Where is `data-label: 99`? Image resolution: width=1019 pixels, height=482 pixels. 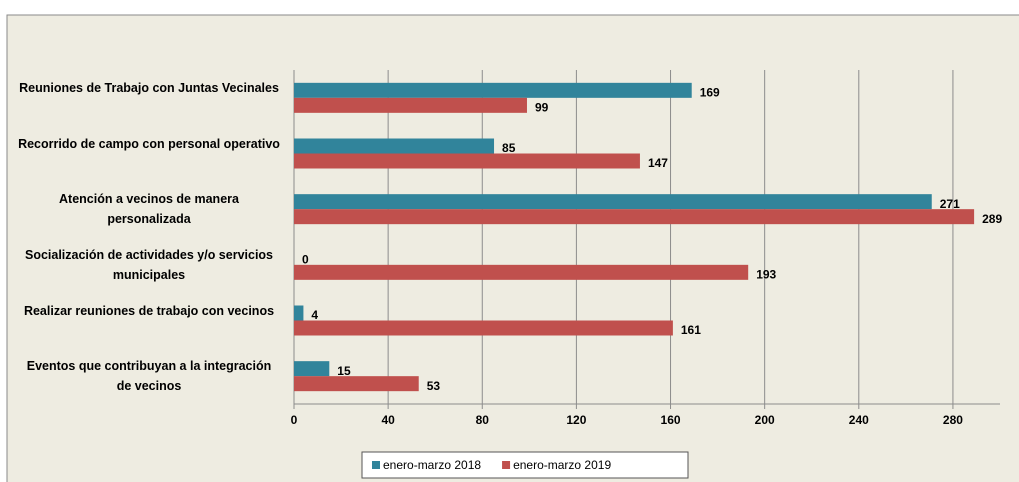 data-label: 99 is located at coordinates (542, 108).